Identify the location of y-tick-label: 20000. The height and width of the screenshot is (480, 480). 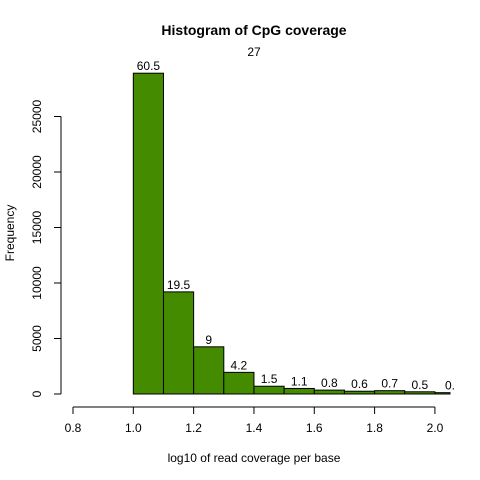
(37, 172).